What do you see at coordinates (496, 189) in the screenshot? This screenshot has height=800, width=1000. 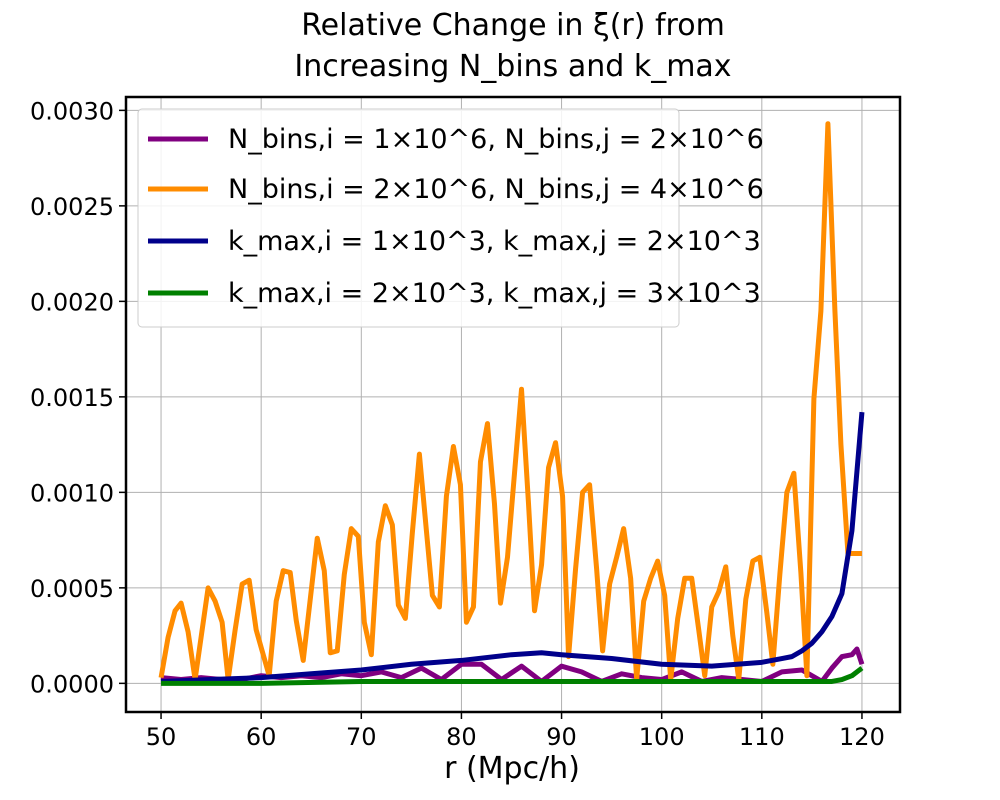 I see `legend-label-2: N_bins,i = 2×10^6, N_bins,j = 4×10^6` at bounding box center [496, 189].